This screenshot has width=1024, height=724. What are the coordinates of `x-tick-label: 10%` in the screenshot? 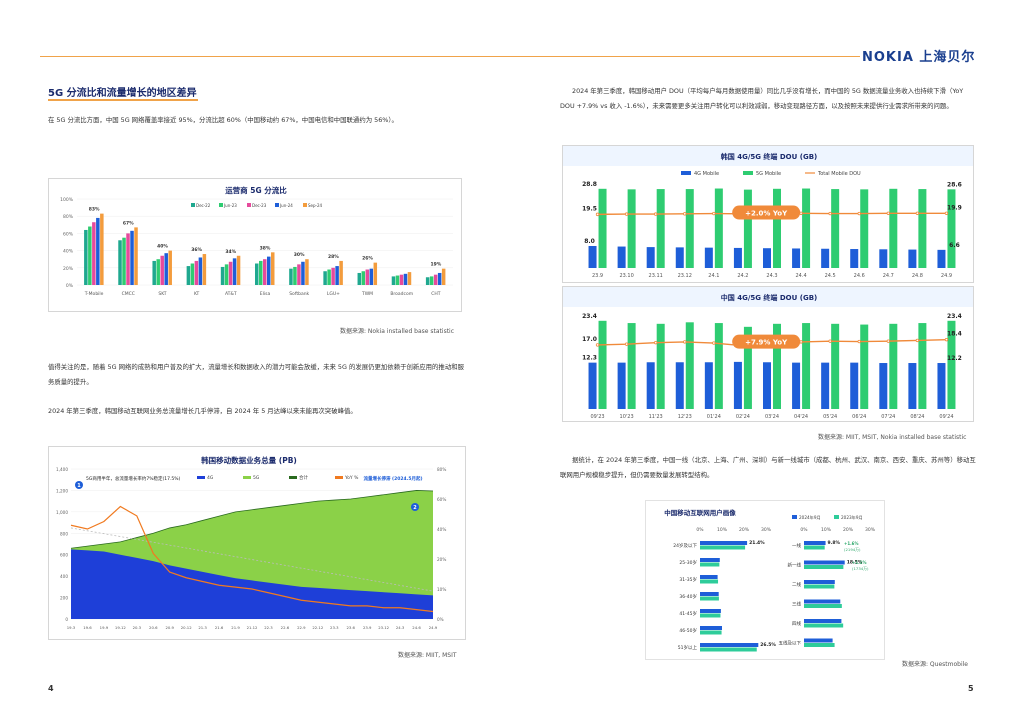 It's located at (826, 530).